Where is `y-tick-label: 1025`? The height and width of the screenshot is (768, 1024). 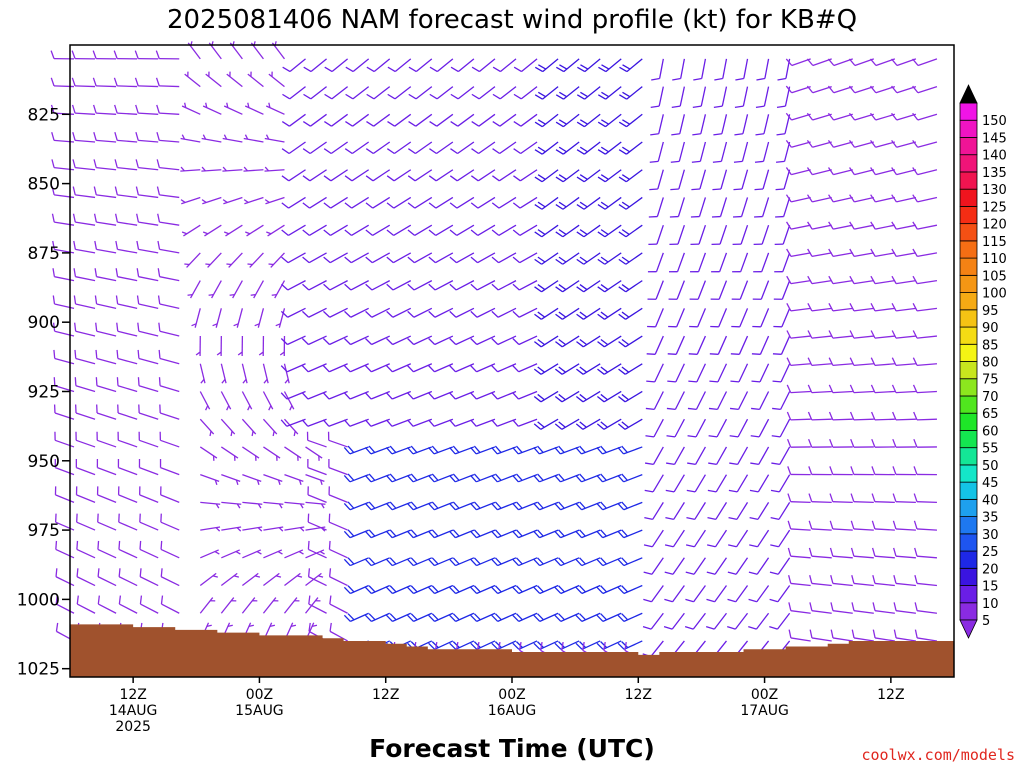 y-tick-label: 1025 is located at coordinates (38, 670).